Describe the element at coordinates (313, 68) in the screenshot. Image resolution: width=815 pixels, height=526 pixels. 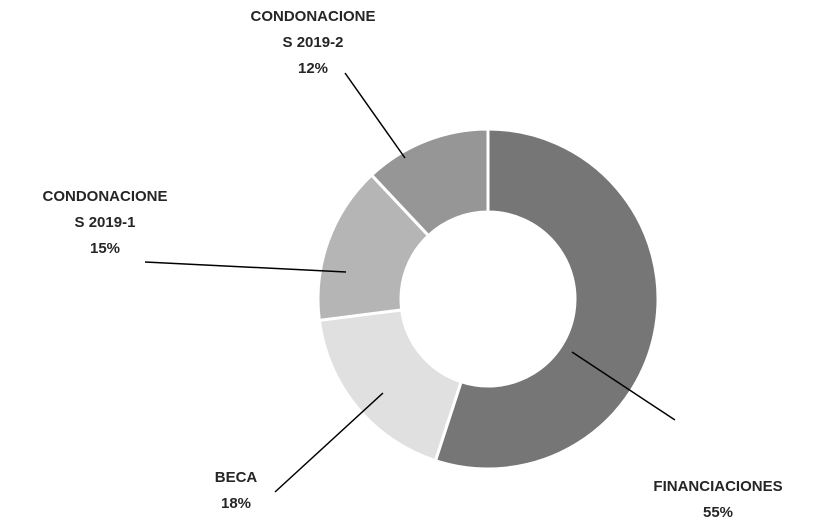
I see `value-label: 12%` at that location.